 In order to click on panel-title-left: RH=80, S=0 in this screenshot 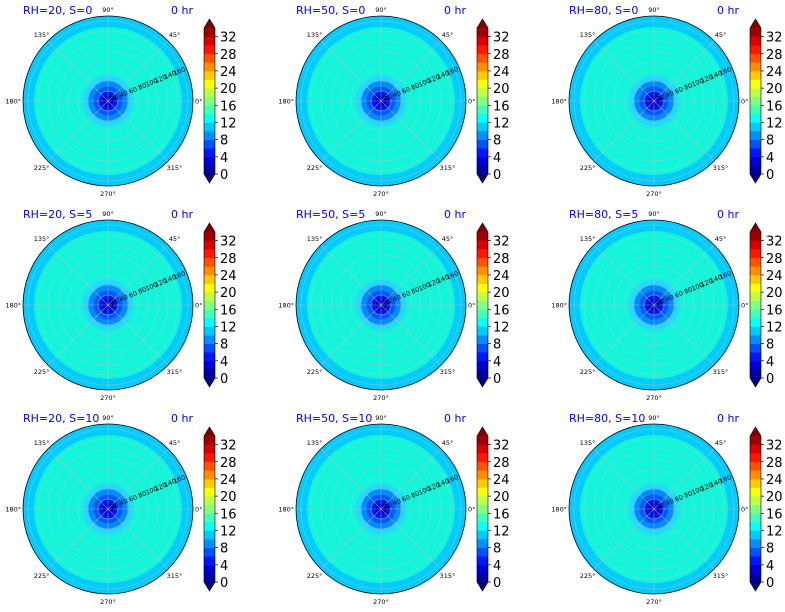, I will do `click(603, 10)`.